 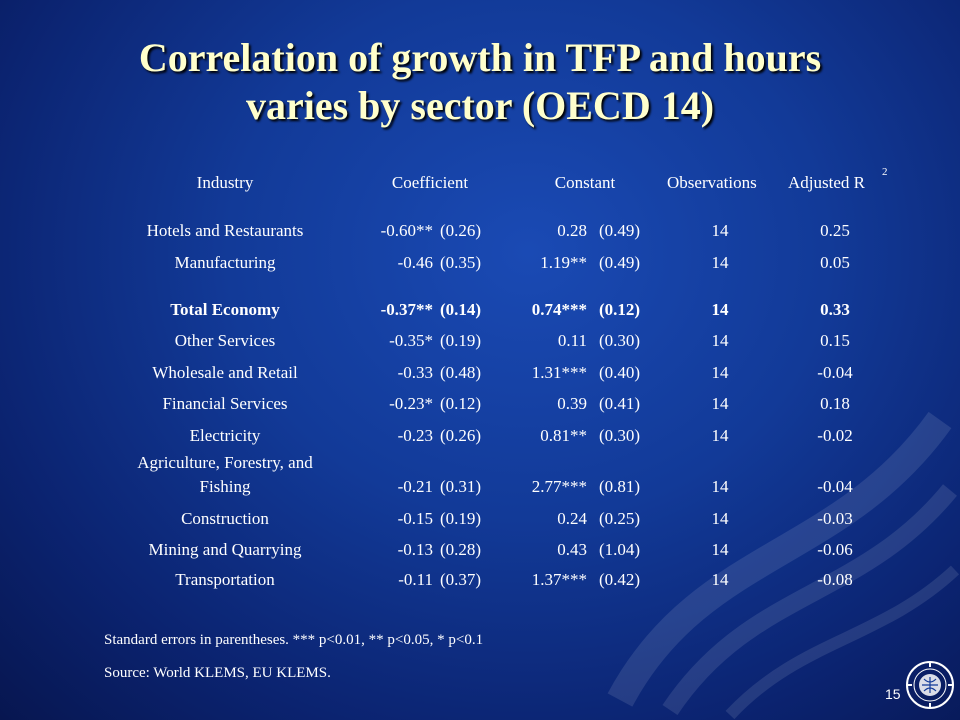 I want to click on row-adjusted-r2: 0.15, so click(x=835, y=340).